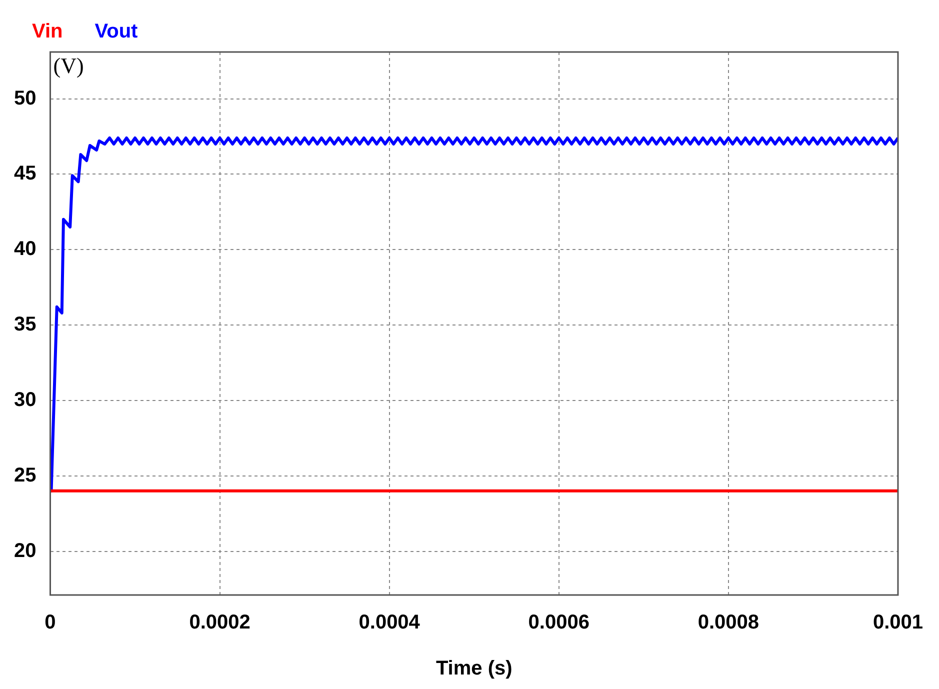  What do you see at coordinates (25, 551) in the screenshot?
I see `y-tick-label: 20` at bounding box center [25, 551].